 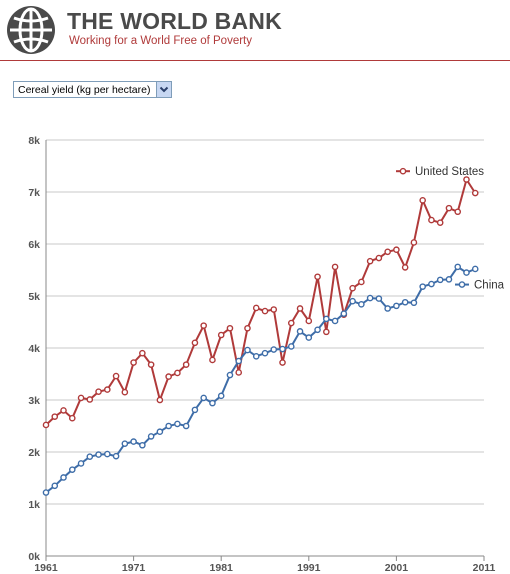 I want to click on world-bank-globe-icon, so click(x=31, y=30).